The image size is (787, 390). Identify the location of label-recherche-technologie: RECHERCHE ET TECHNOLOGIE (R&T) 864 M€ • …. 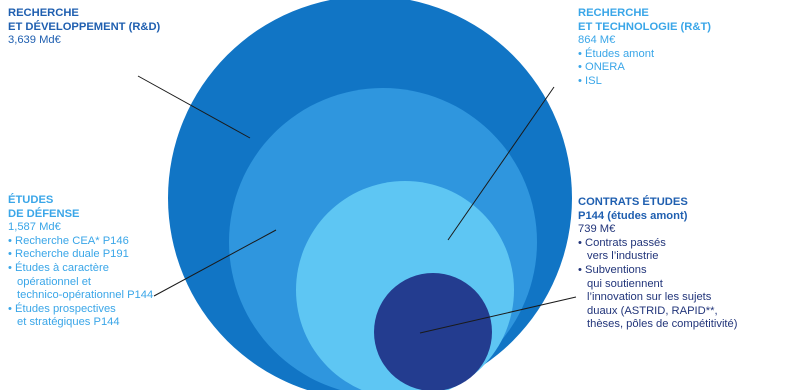
(644, 48).